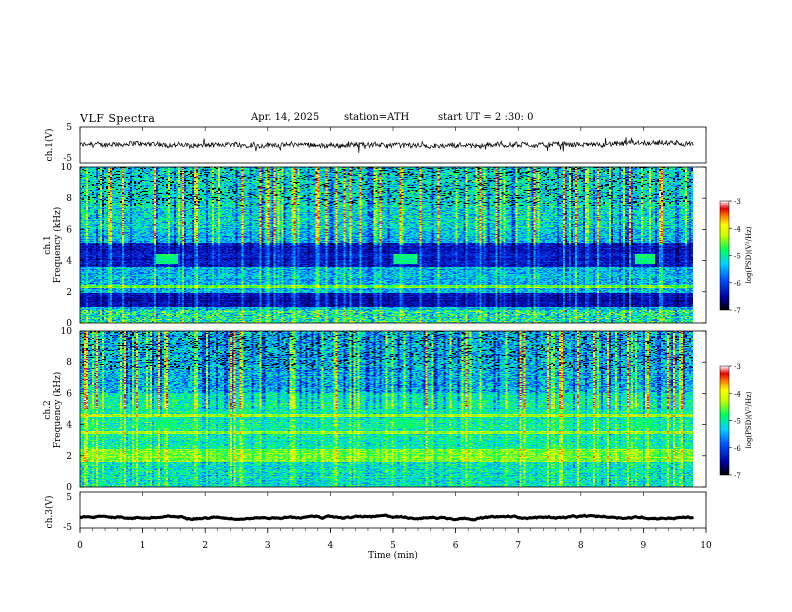 The height and width of the screenshot is (612, 792). What do you see at coordinates (518, 546) in the screenshot?
I see `x-tick-label: 7` at bounding box center [518, 546].